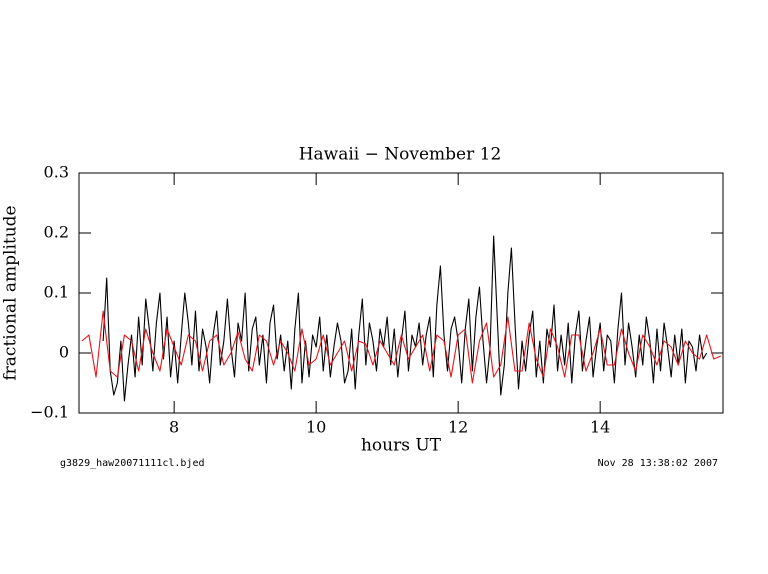 This screenshot has width=768, height=574. Describe the element at coordinates (600, 427) in the screenshot. I see `x-tick-label: 14` at that location.